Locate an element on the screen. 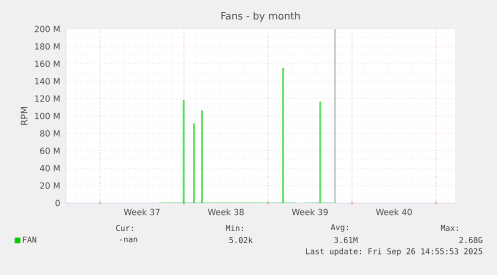 The image size is (497, 275). y-tick-label: 180 M is located at coordinates (47, 46).